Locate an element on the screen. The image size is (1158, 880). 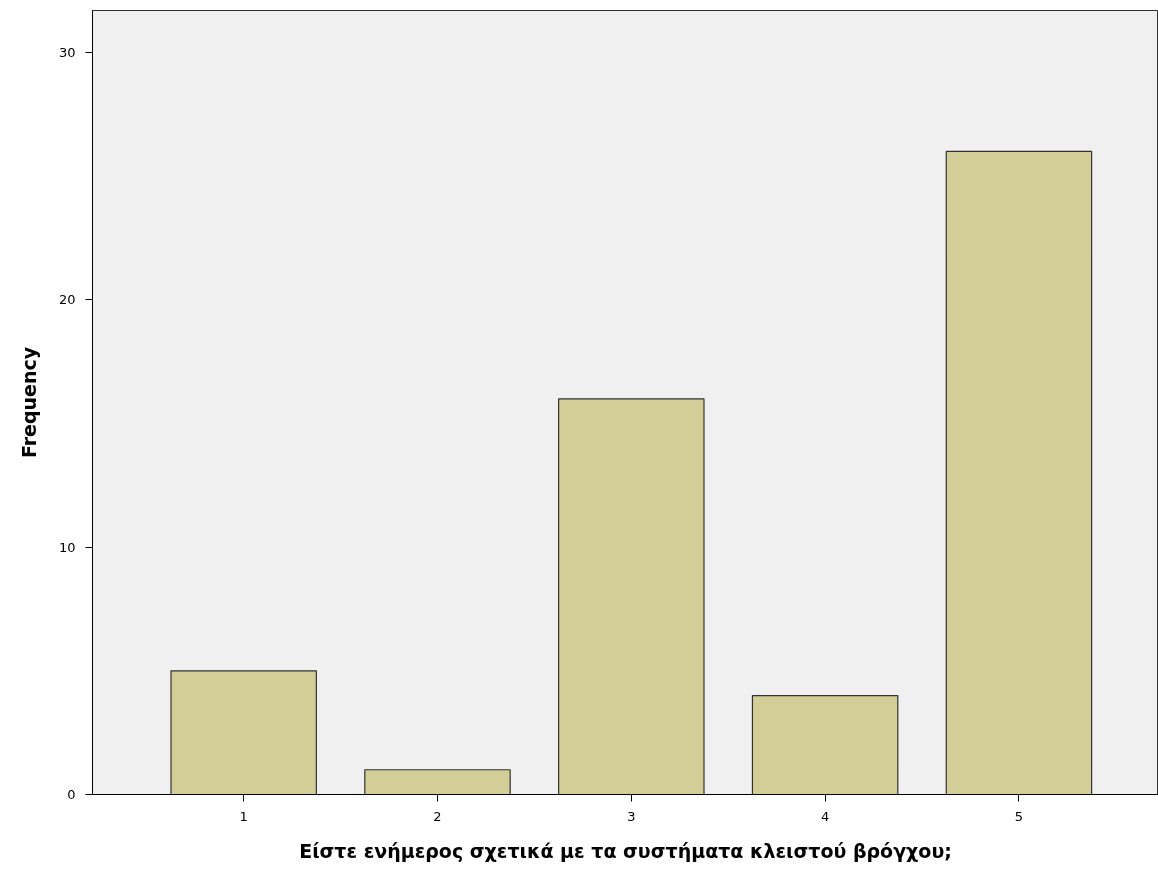
x-tick-label: 1 is located at coordinates (243, 816).